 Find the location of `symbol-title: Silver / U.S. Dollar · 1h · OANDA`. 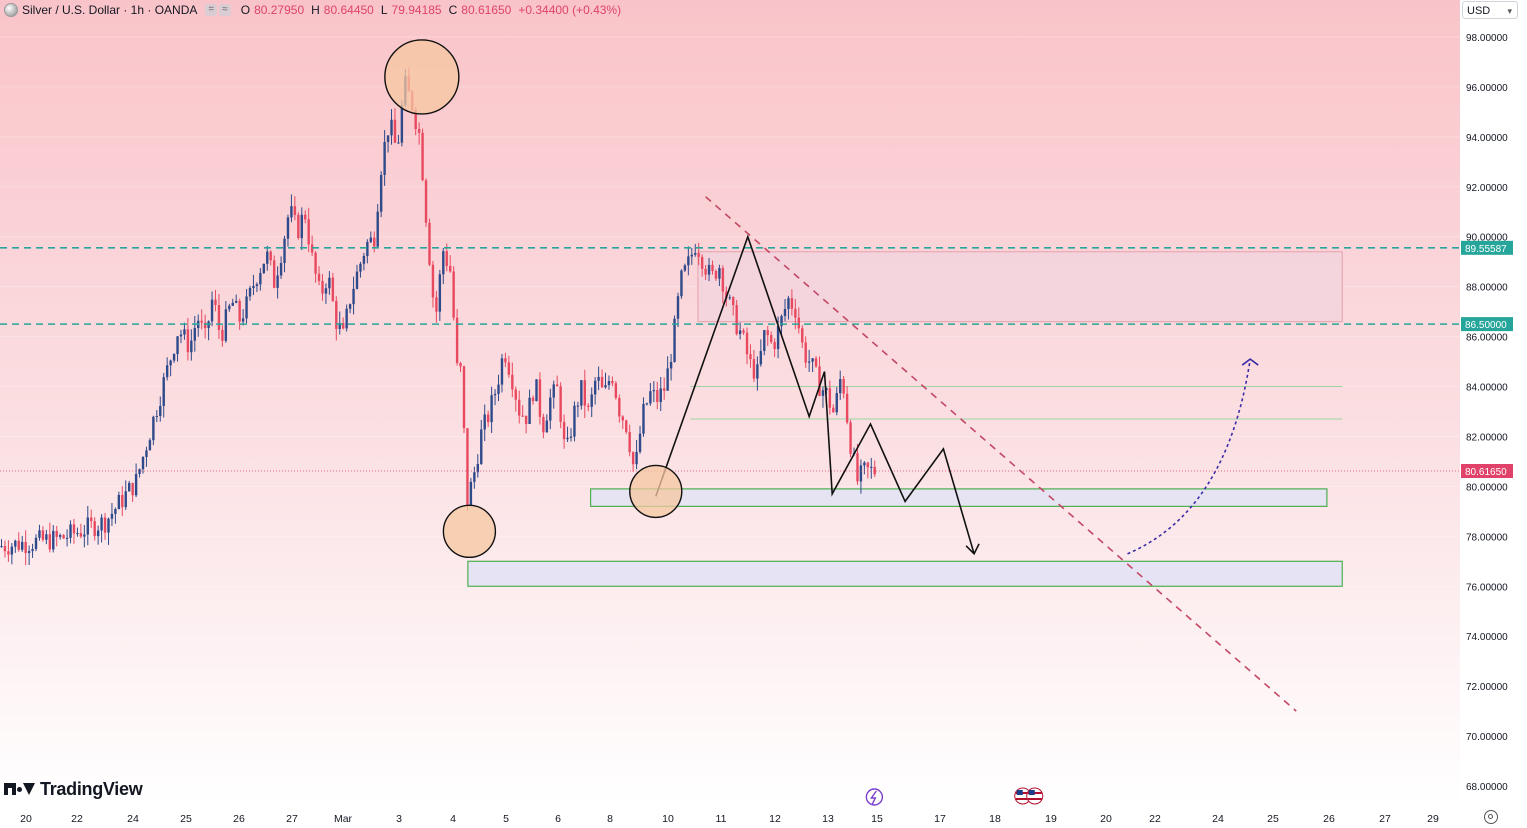

symbol-title: Silver / U.S. Dollar · 1h · OANDA is located at coordinates (110, 10).